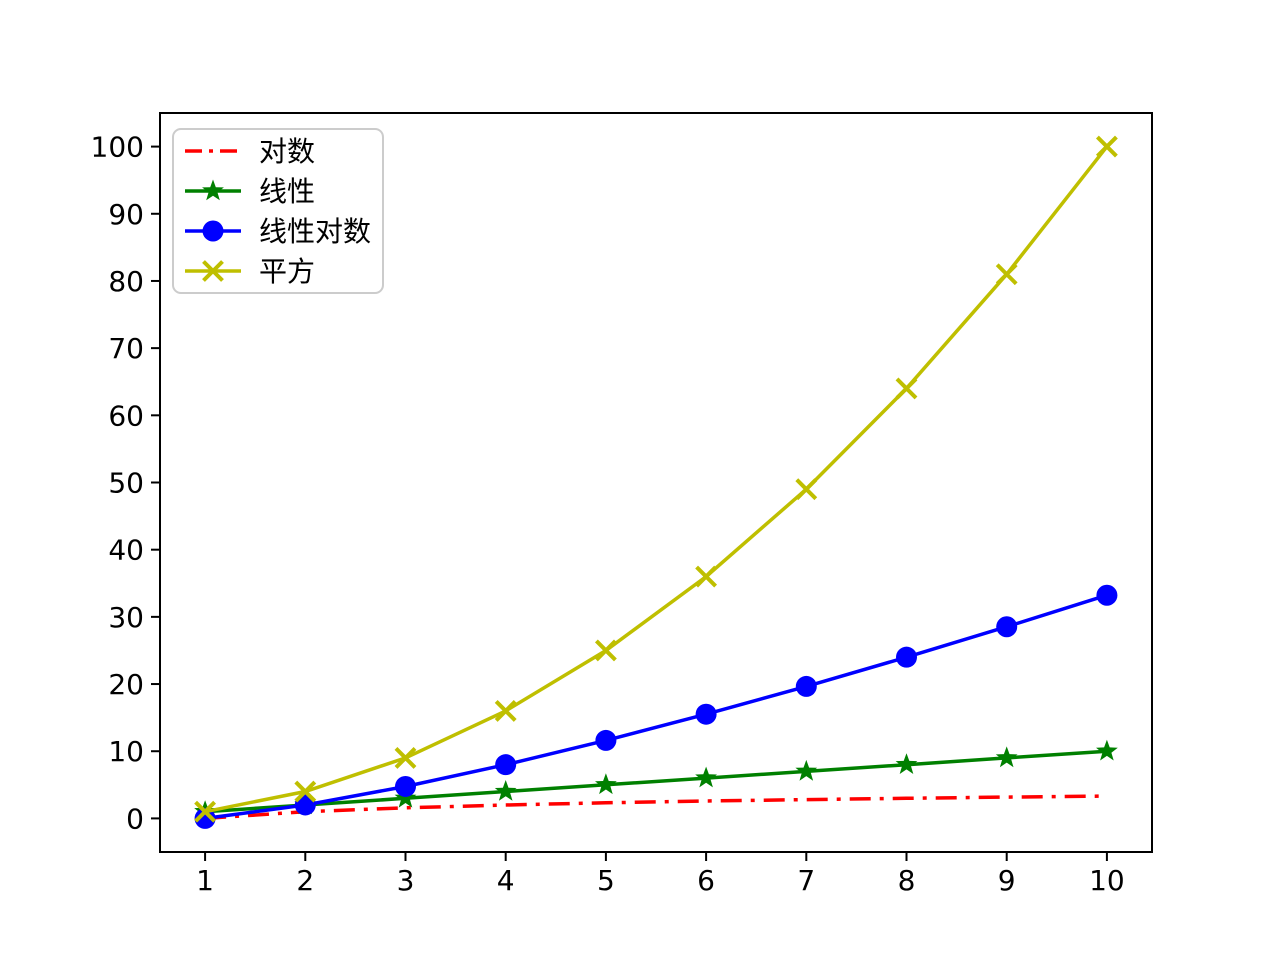  What do you see at coordinates (506, 880) in the screenshot?
I see `x-tick-label: 4` at bounding box center [506, 880].